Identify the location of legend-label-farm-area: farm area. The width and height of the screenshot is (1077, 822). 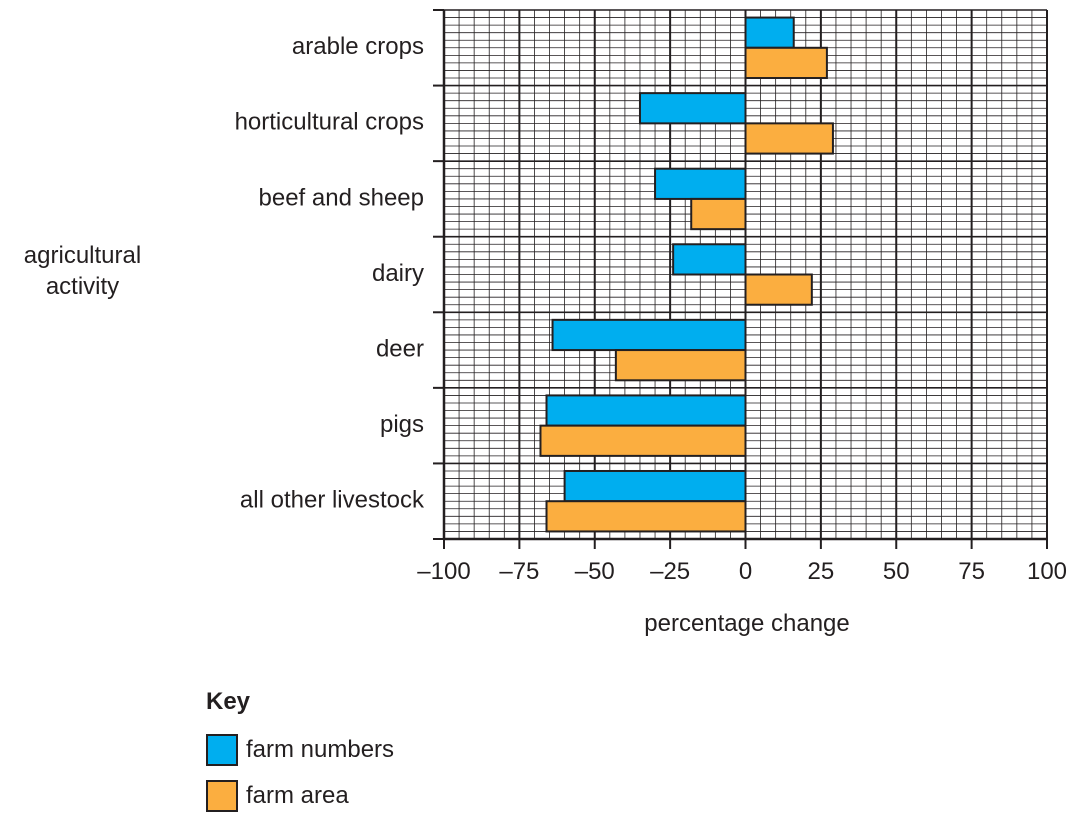
(297, 795).